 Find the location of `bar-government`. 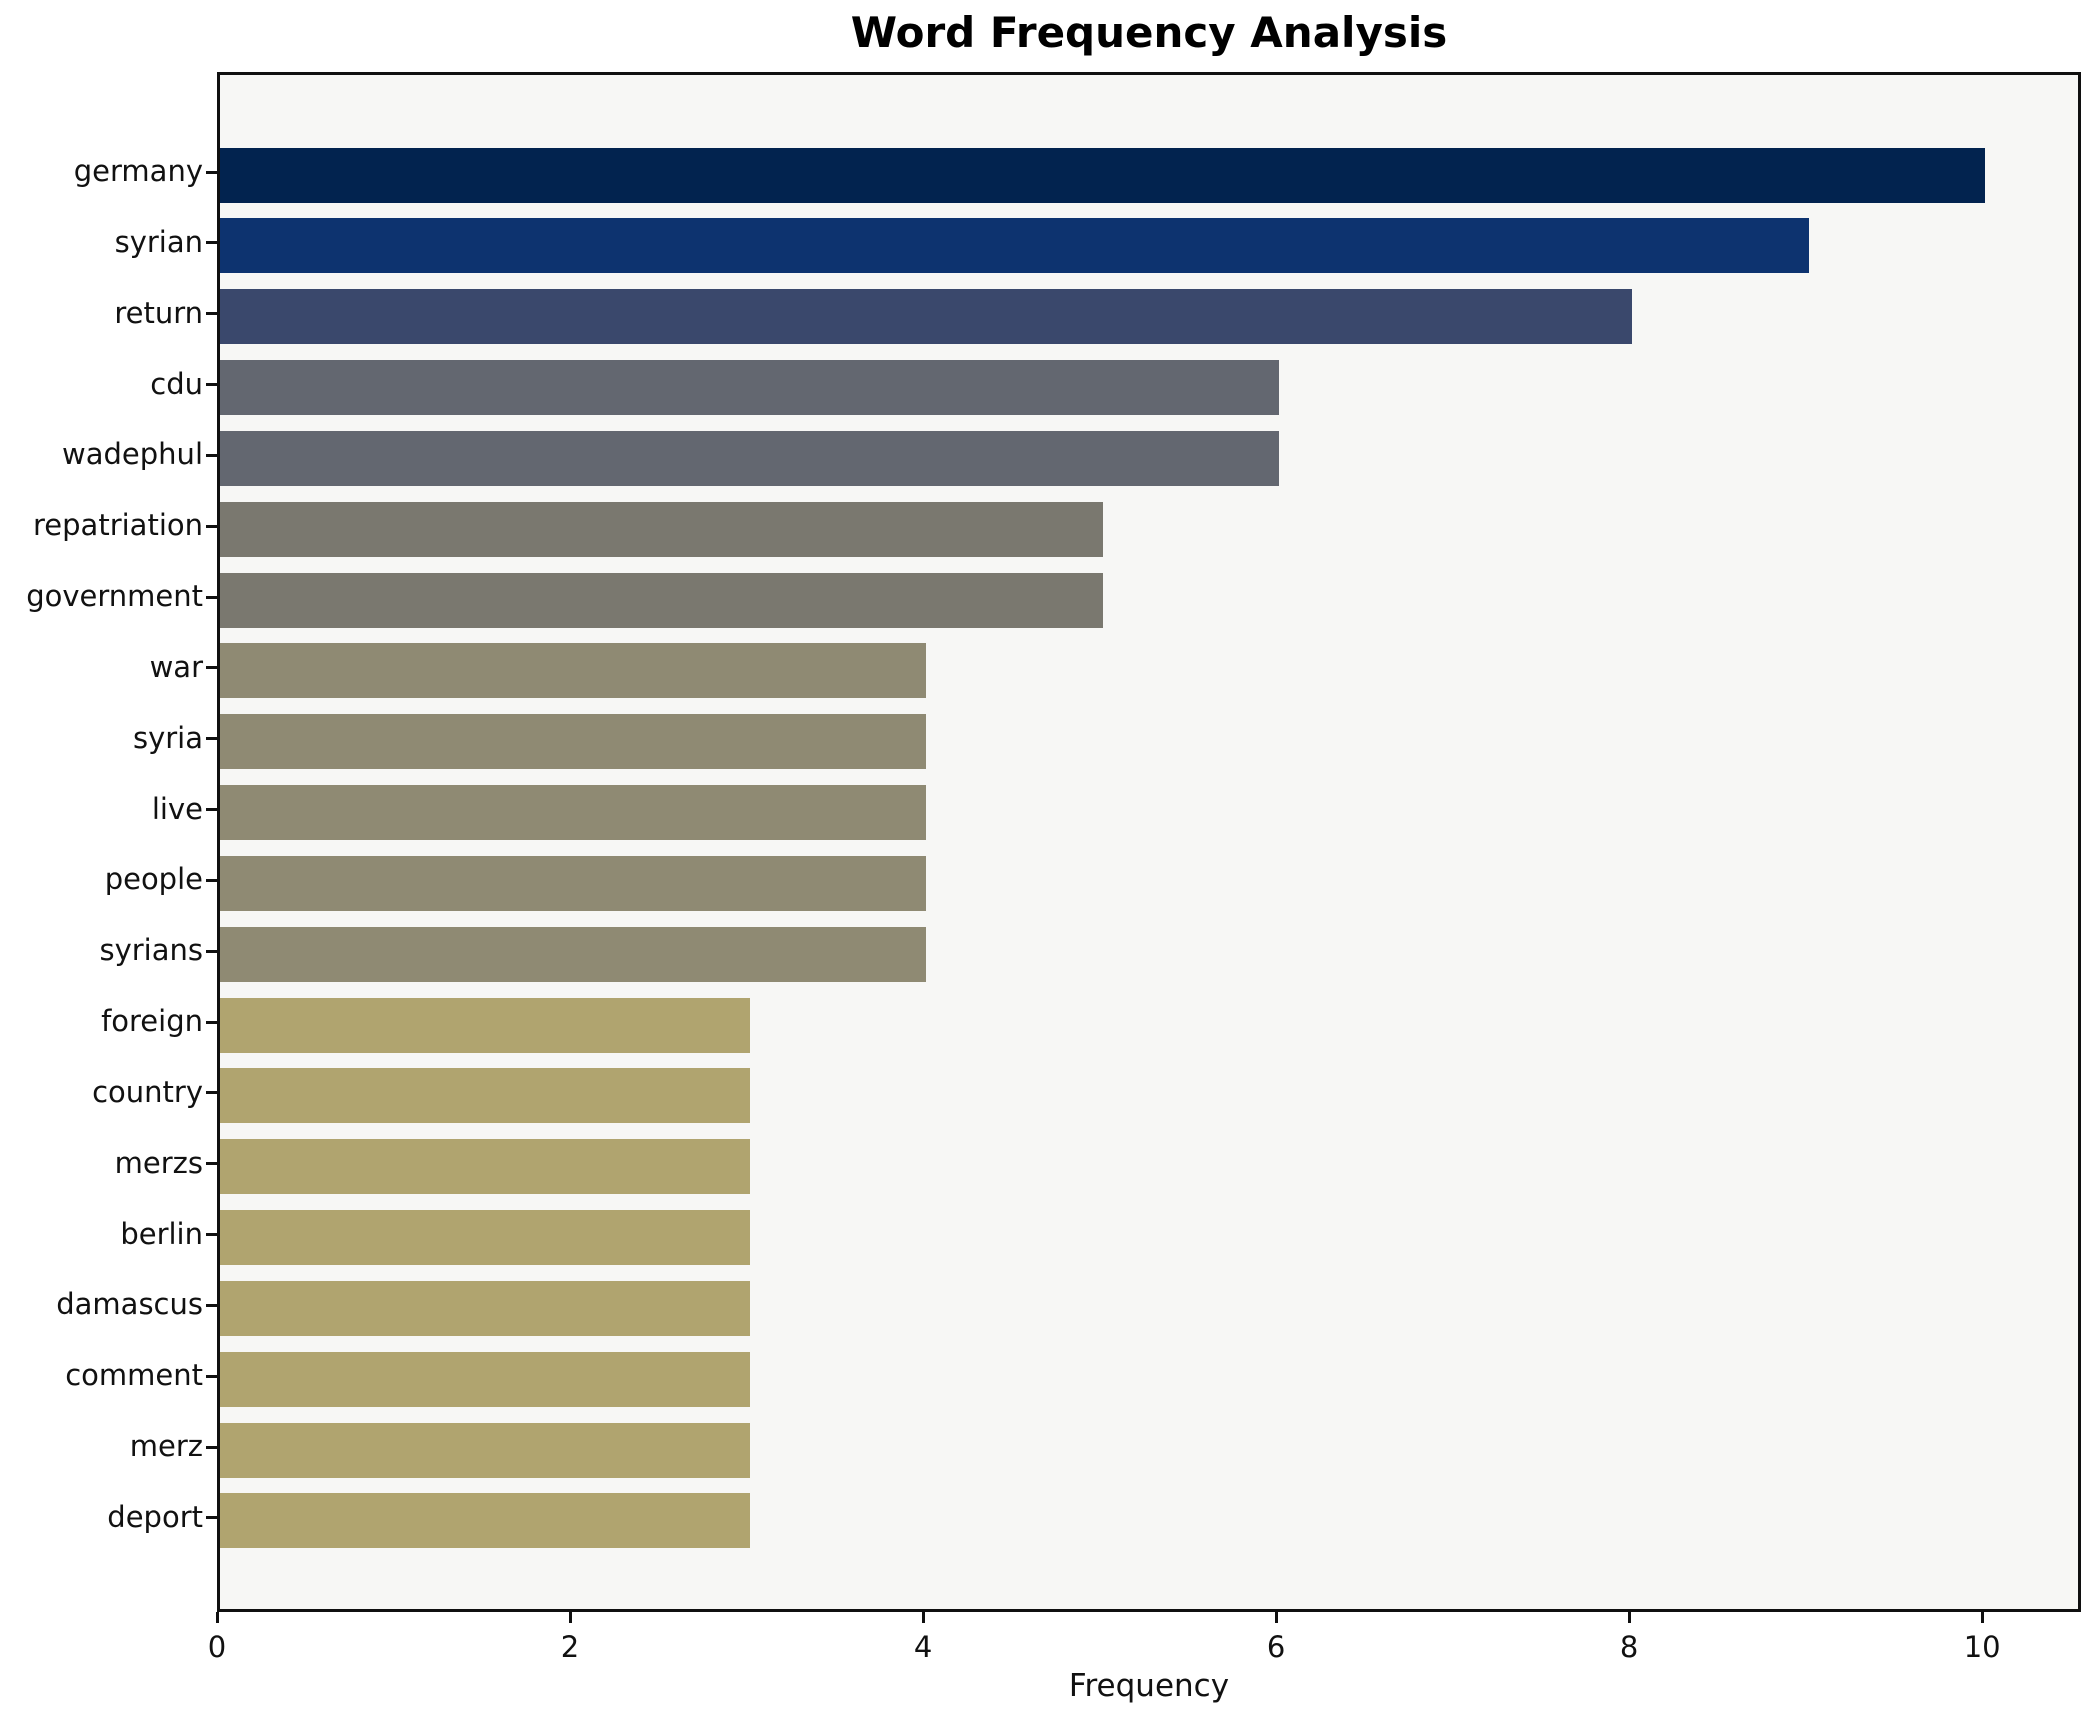

bar-government is located at coordinates (661, 600).